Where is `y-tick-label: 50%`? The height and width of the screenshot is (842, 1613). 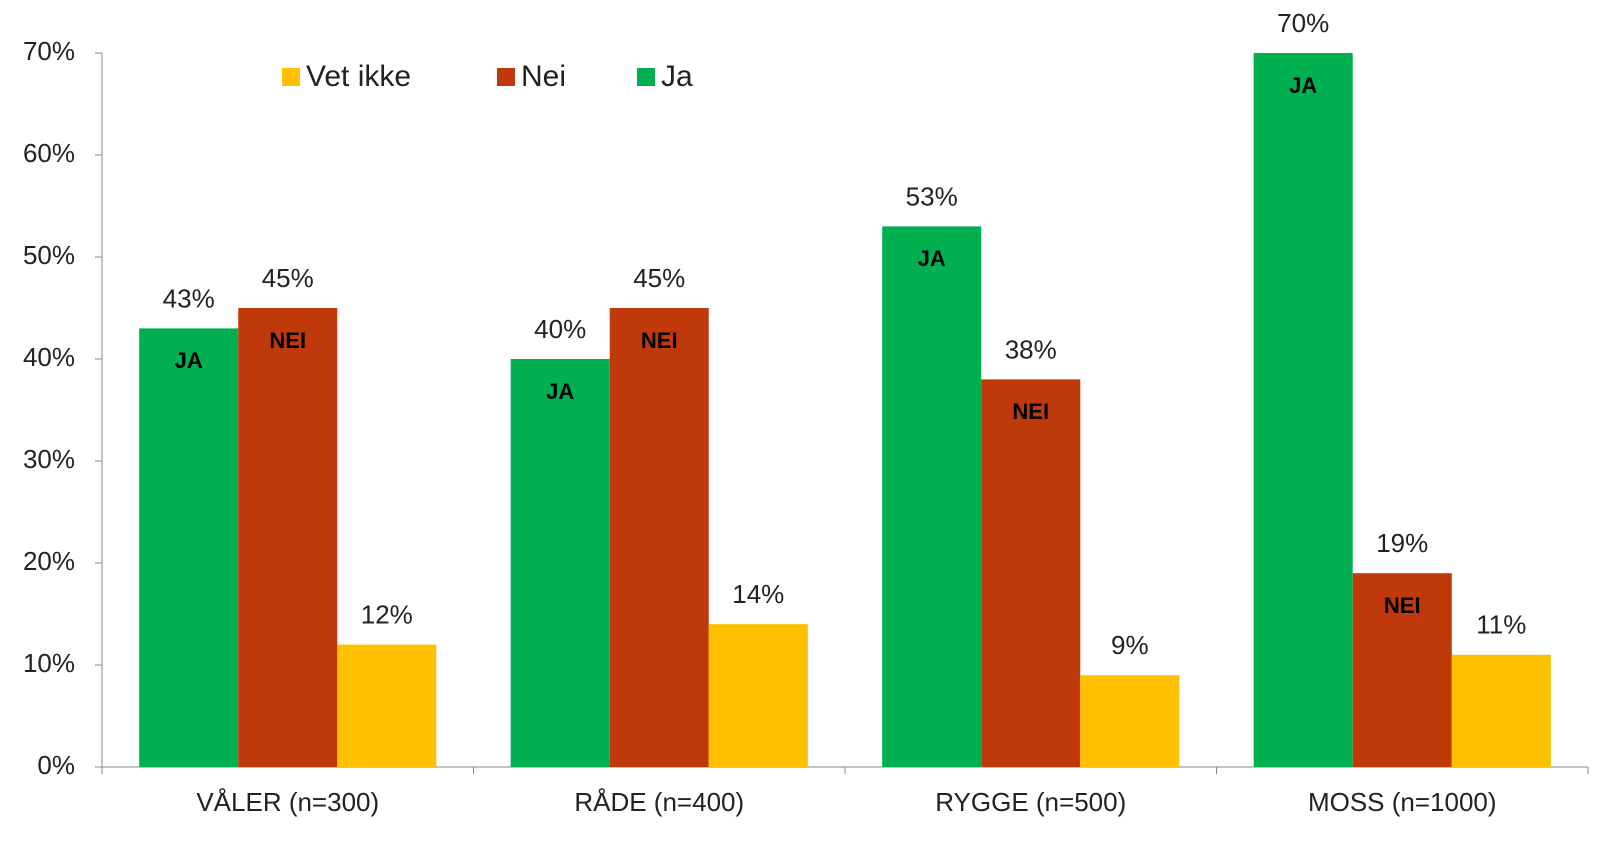 y-tick-label: 50% is located at coordinates (49, 255).